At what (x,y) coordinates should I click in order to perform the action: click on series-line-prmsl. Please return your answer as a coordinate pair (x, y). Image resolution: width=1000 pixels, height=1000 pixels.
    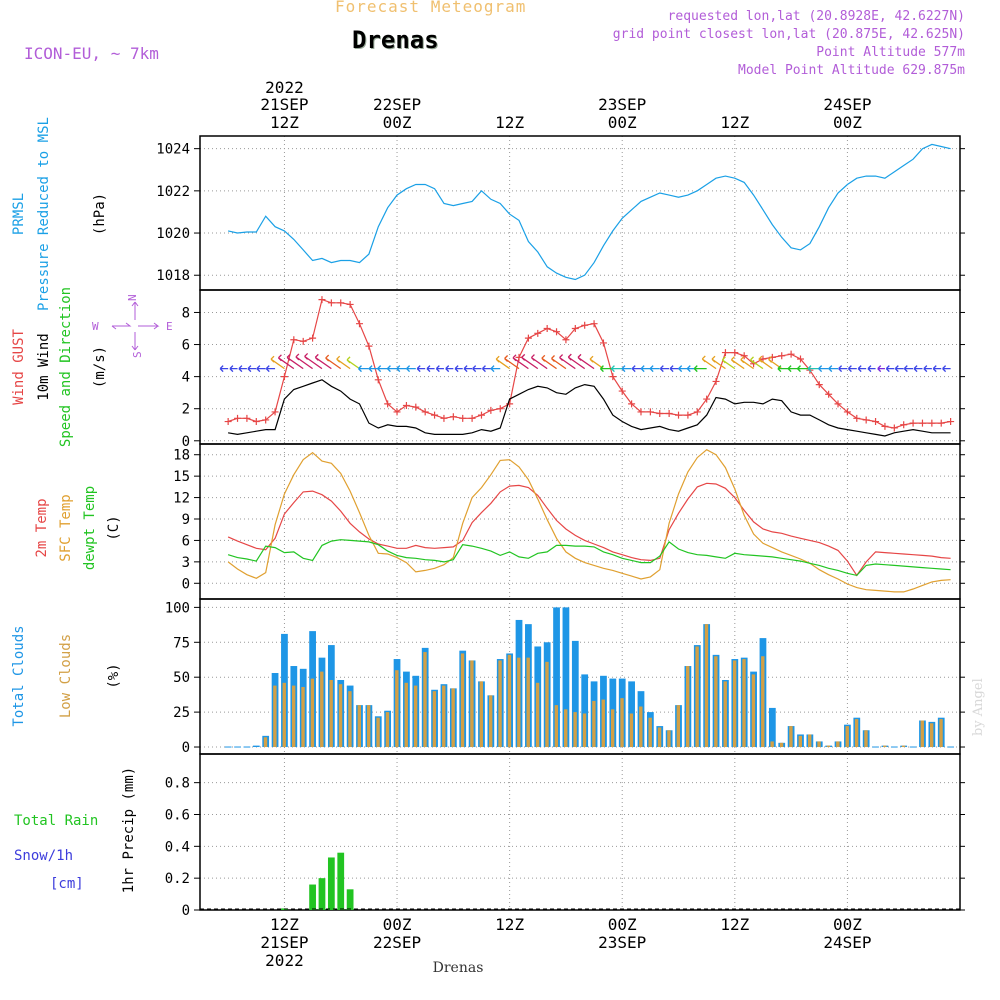
    Looking at the image, I should click on (589, 212).